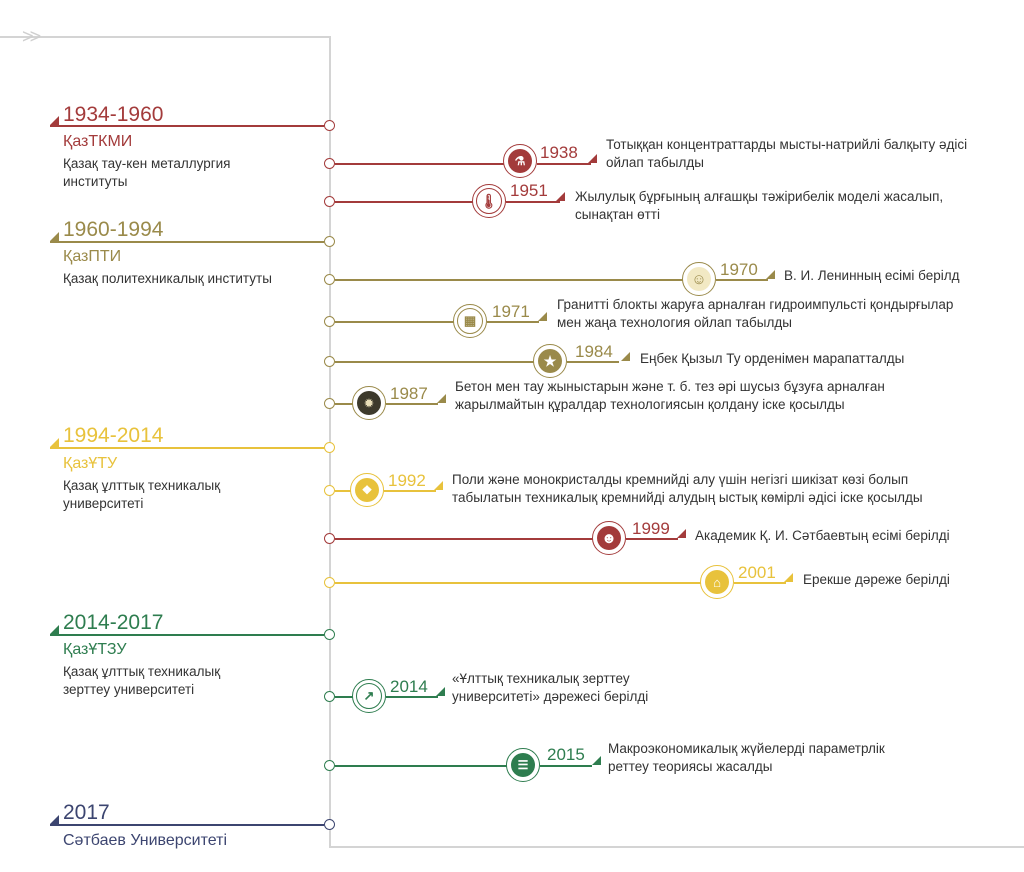  Describe the element at coordinates (113, 622) in the screenshot. I see `era-years: 2014-2017` at that location.